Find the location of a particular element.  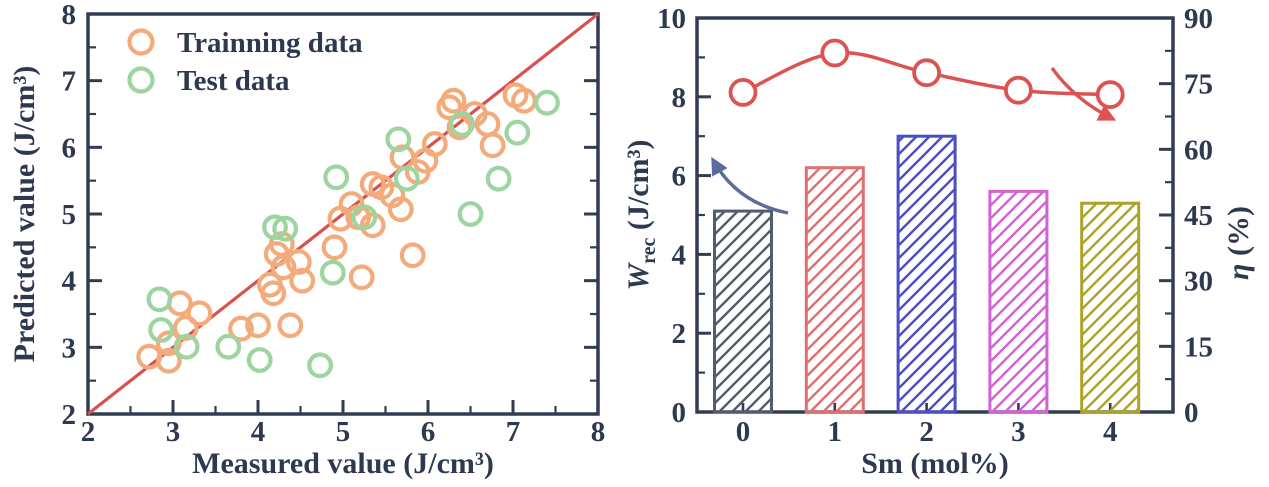

ytick-label: 30 is located at coordinates (1198, 282).